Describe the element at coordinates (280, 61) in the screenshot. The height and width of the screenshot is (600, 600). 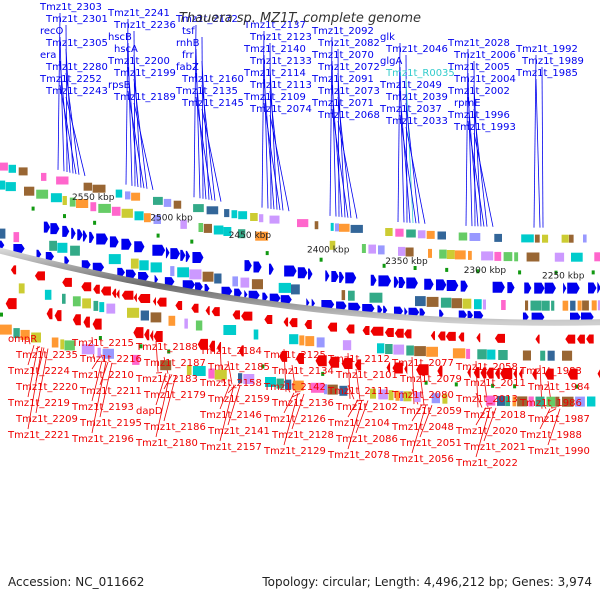
I see `gene-label: Tmz1t_2133` at that location.